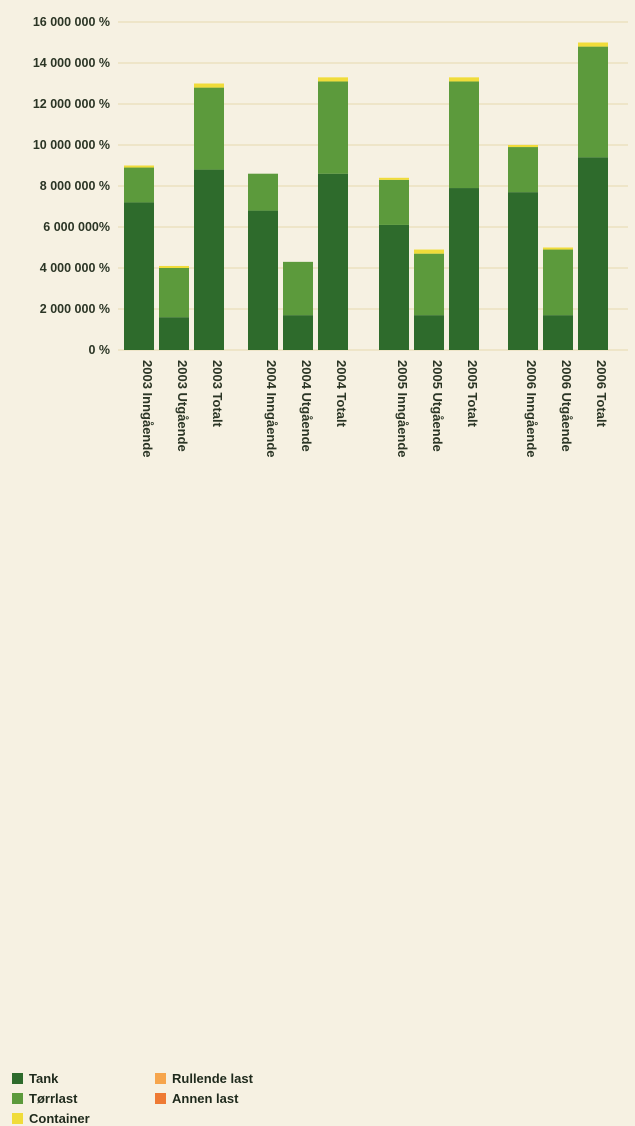 Image resolution: width=635 pixels, height=1126 pixels. What do you see at coordinates (601, 394) in the screenshot?
I see `x-tick-label: 2006 Totalt` at bounding box center [601, 394].